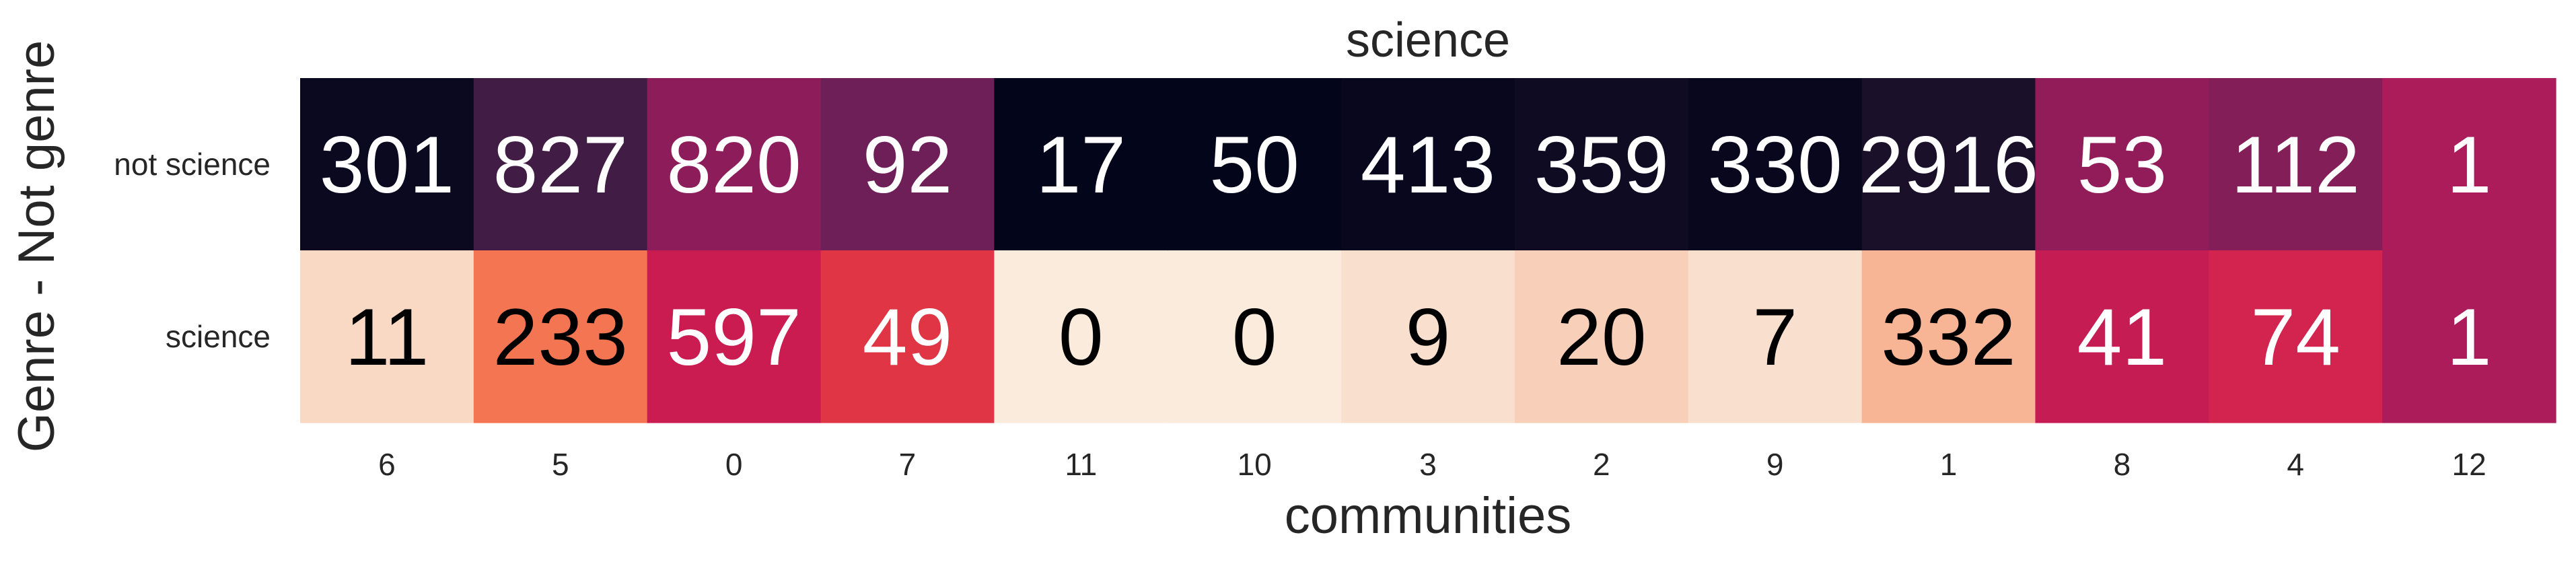  Describe the element at coordinates (1949, 464) in the screenshot. I see `x-tick-label: 1` at that location.